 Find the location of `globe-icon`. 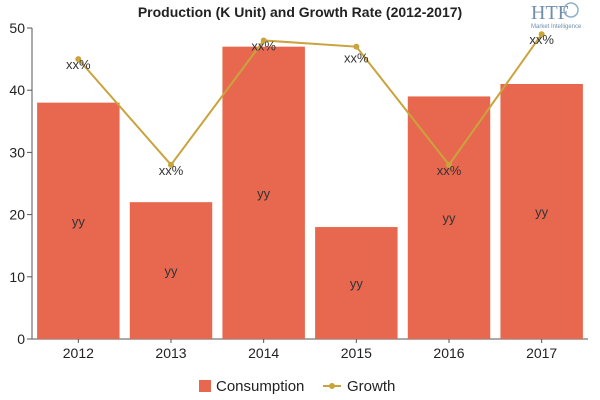

globe-icon is located at coordinates (571, 10).